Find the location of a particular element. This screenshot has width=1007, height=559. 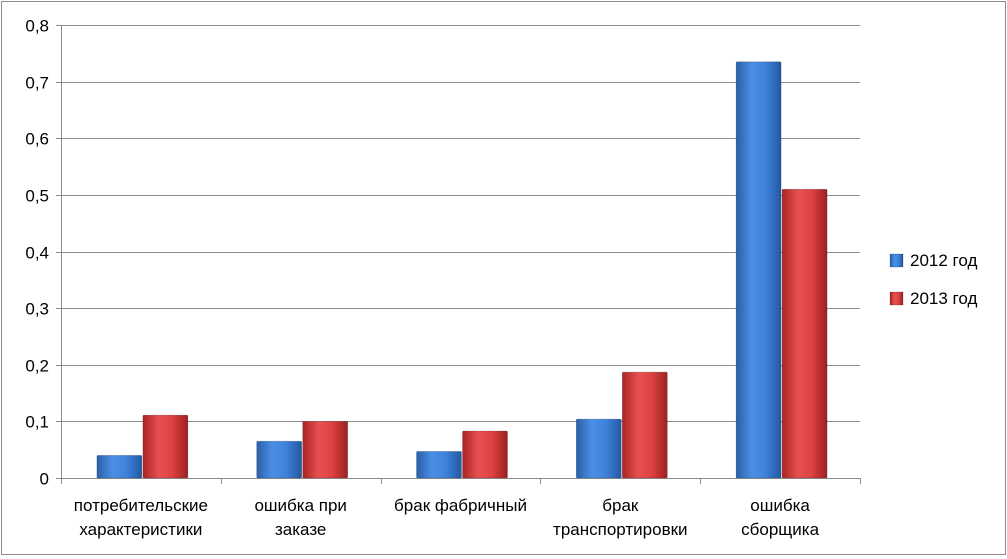

x-category-label: брак фабричный is located at coordinates (460, 505).